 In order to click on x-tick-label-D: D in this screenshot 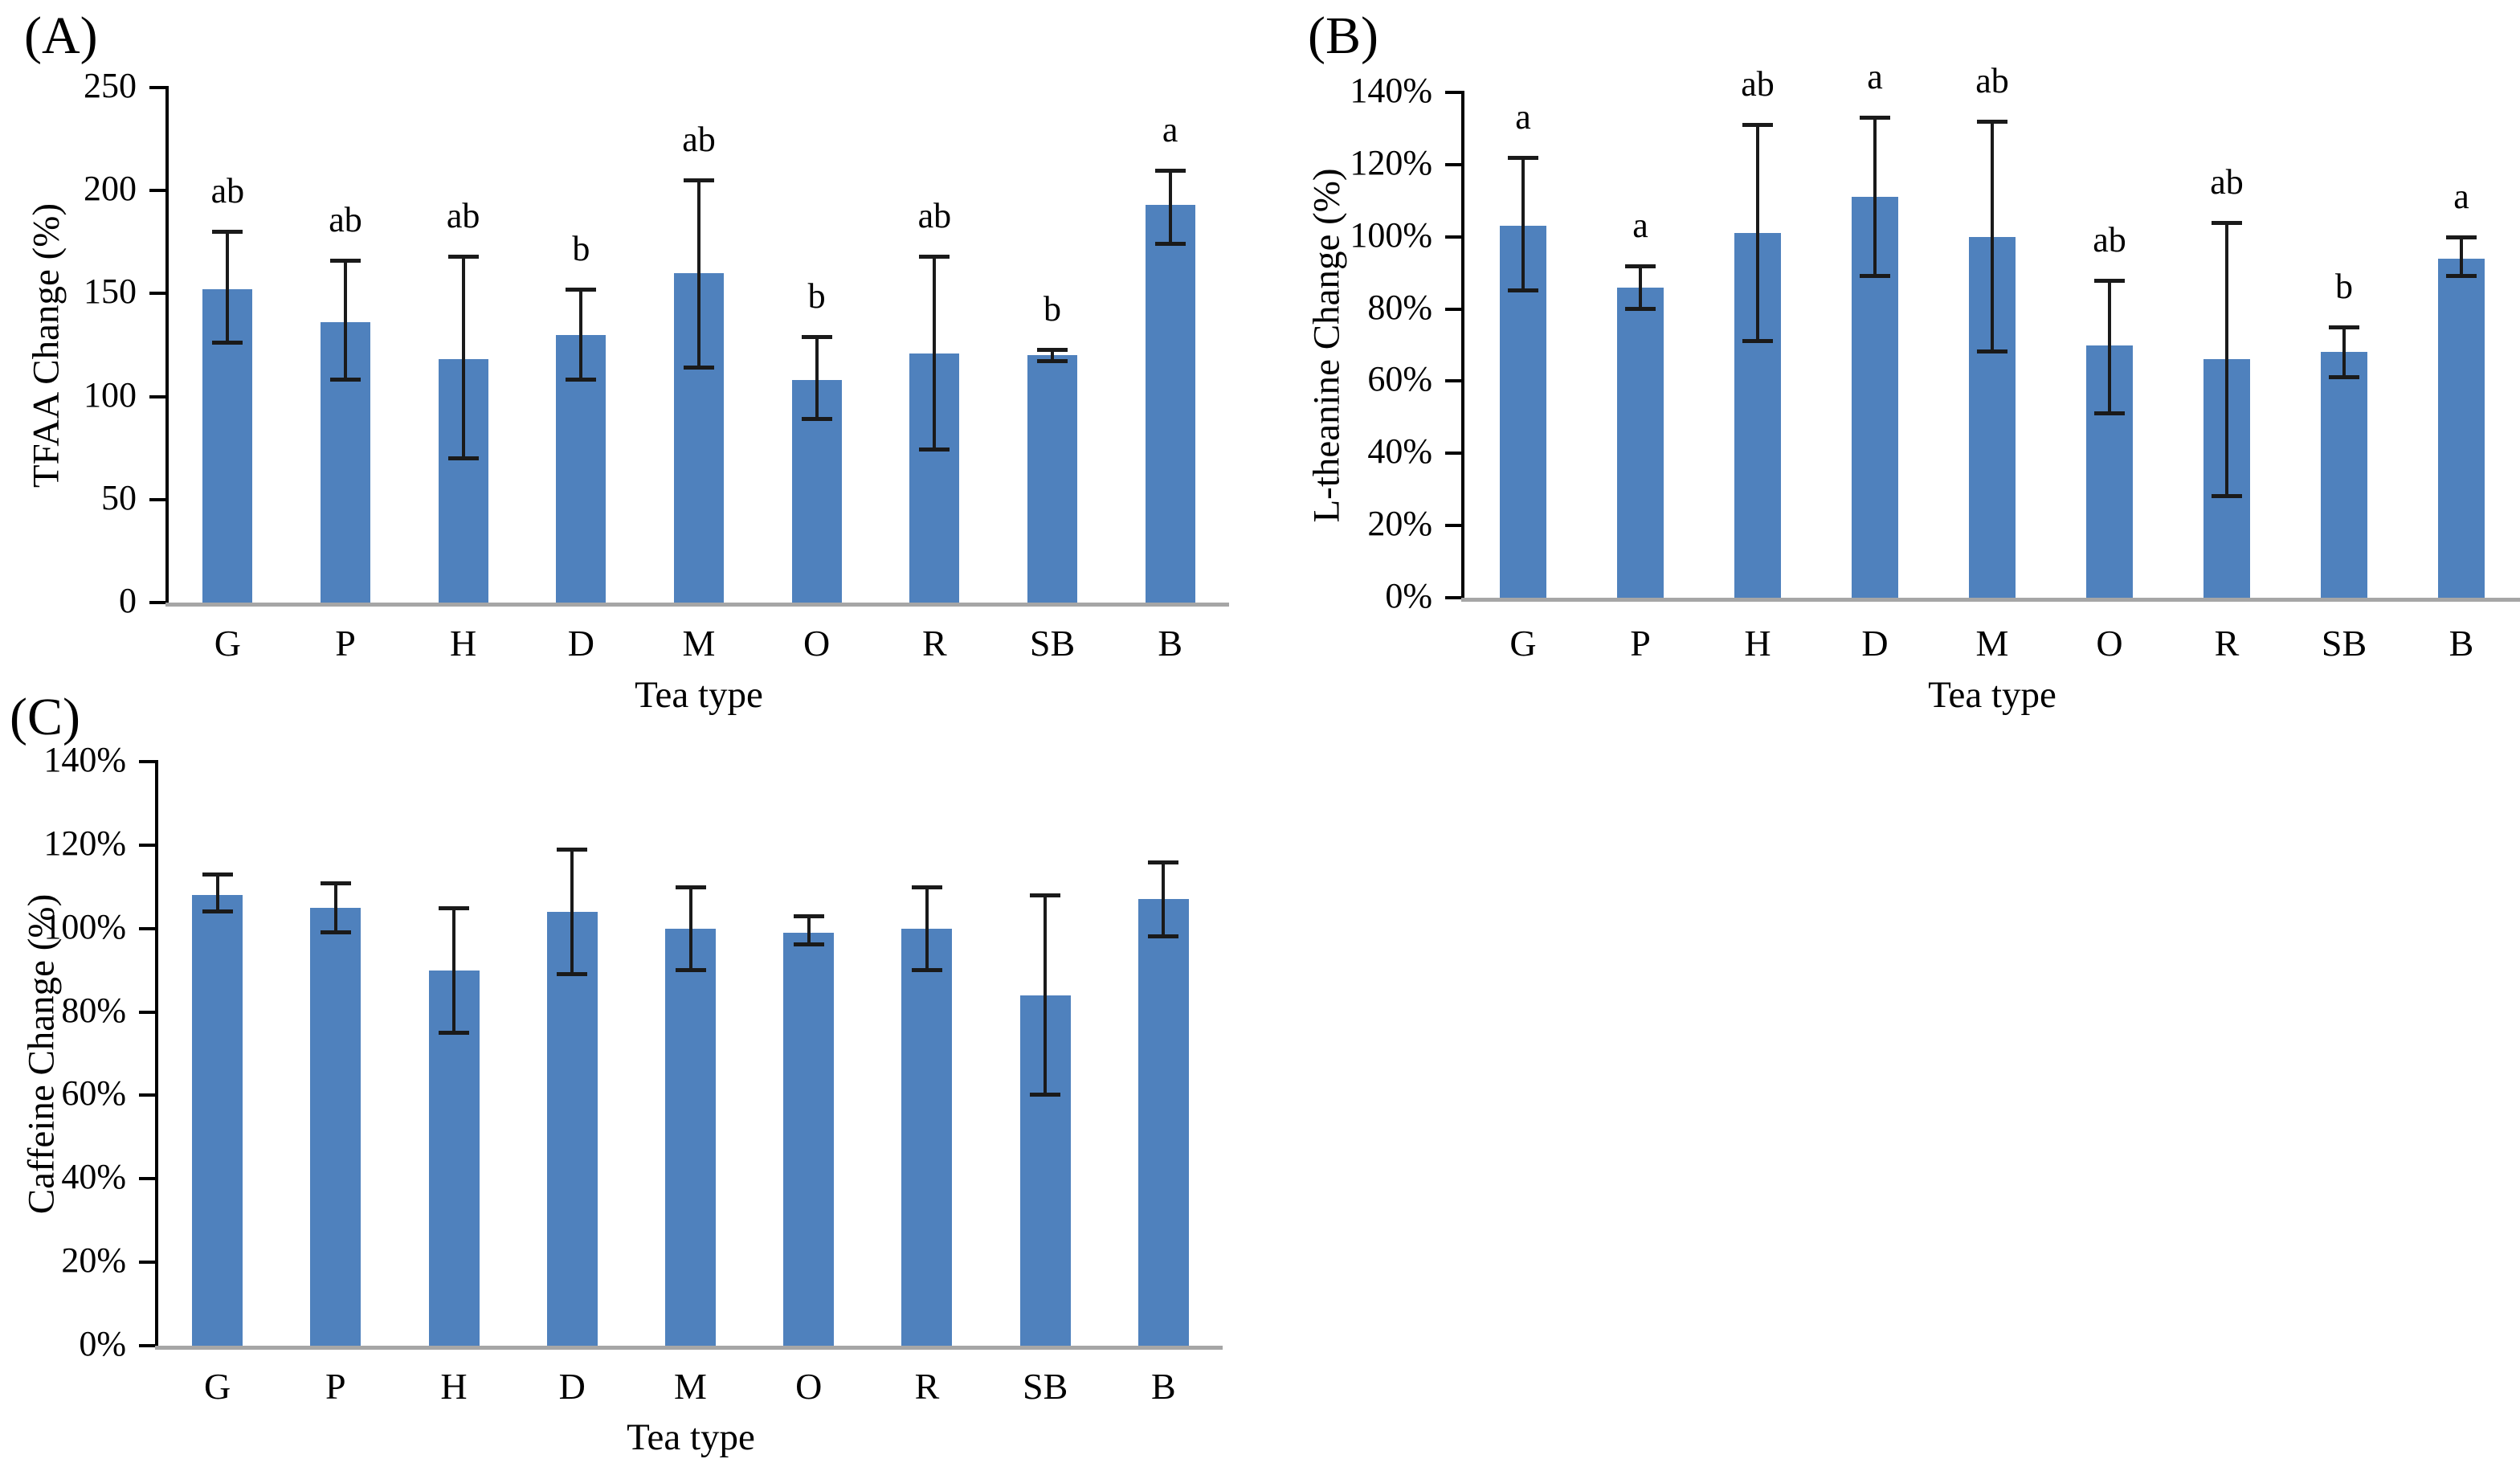, I will do `click(1875, 643)`.